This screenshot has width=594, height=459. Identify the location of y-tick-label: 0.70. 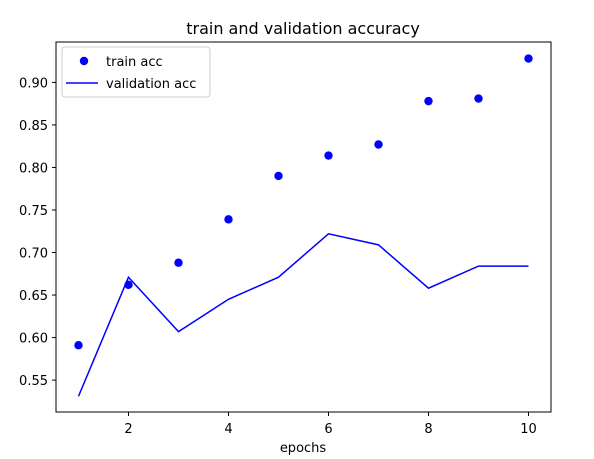
(33, 254).